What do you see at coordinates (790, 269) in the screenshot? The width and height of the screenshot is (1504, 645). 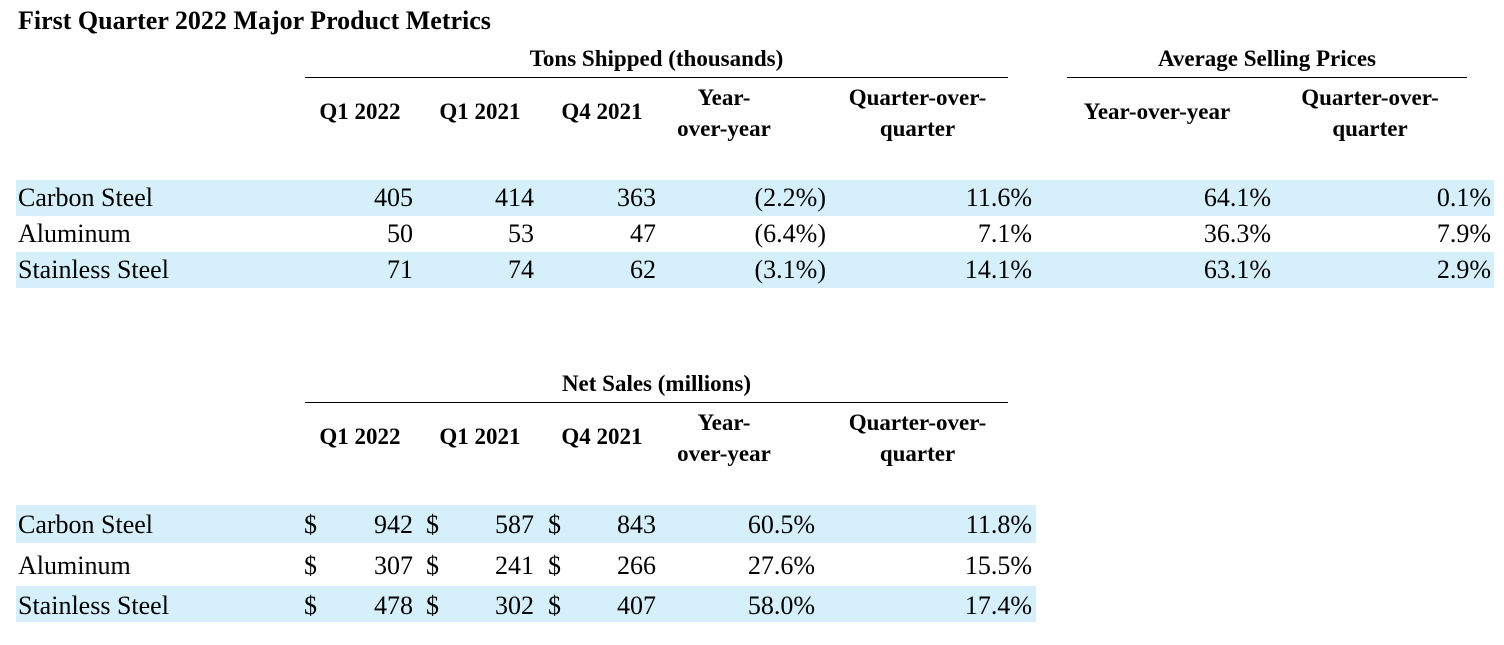 I see `table-cell: (3.1%)` at bounding box center [790, 269].